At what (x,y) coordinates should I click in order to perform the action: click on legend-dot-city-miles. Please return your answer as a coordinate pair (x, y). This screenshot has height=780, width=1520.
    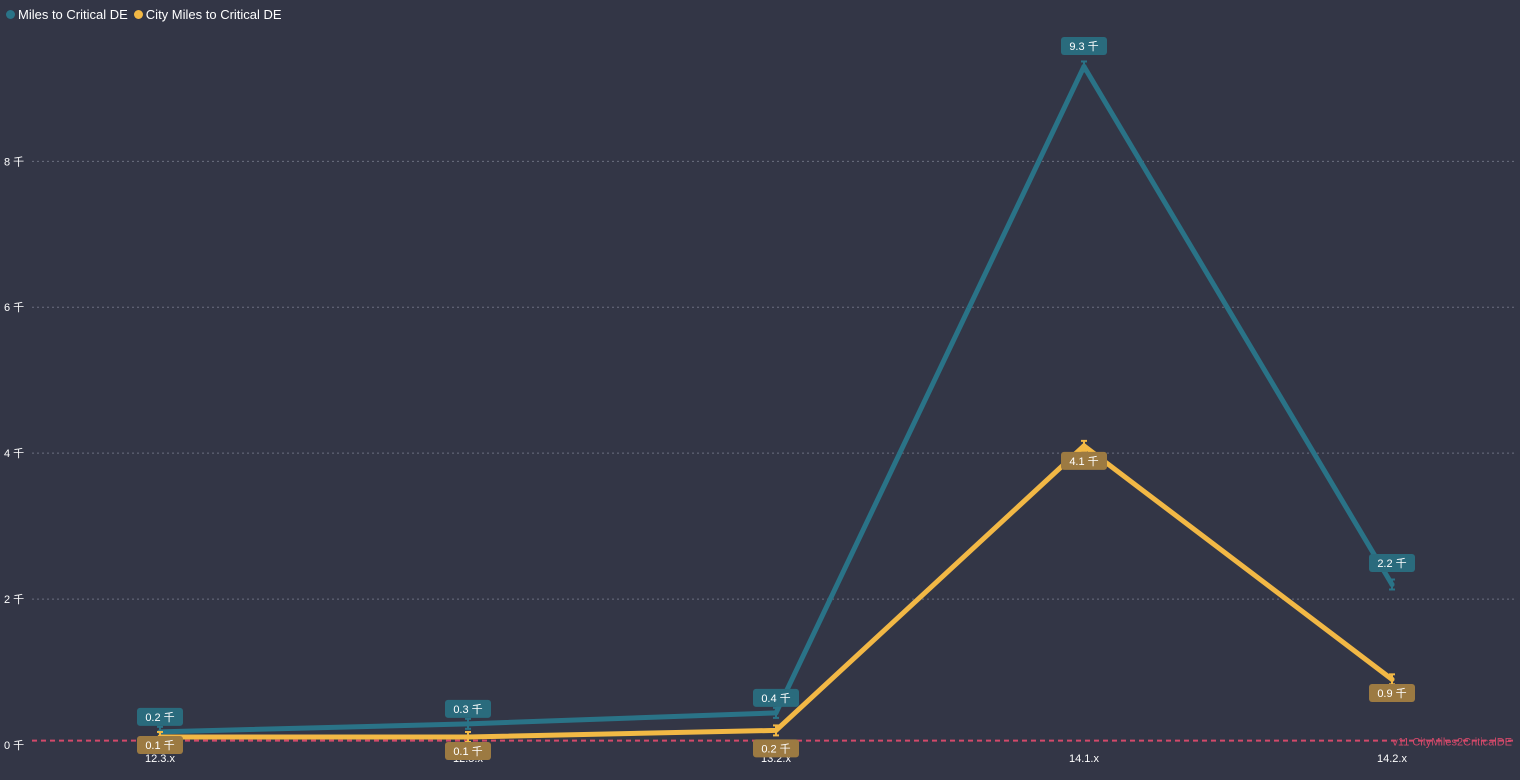
    Looking at the image, I should click on (138, 14).